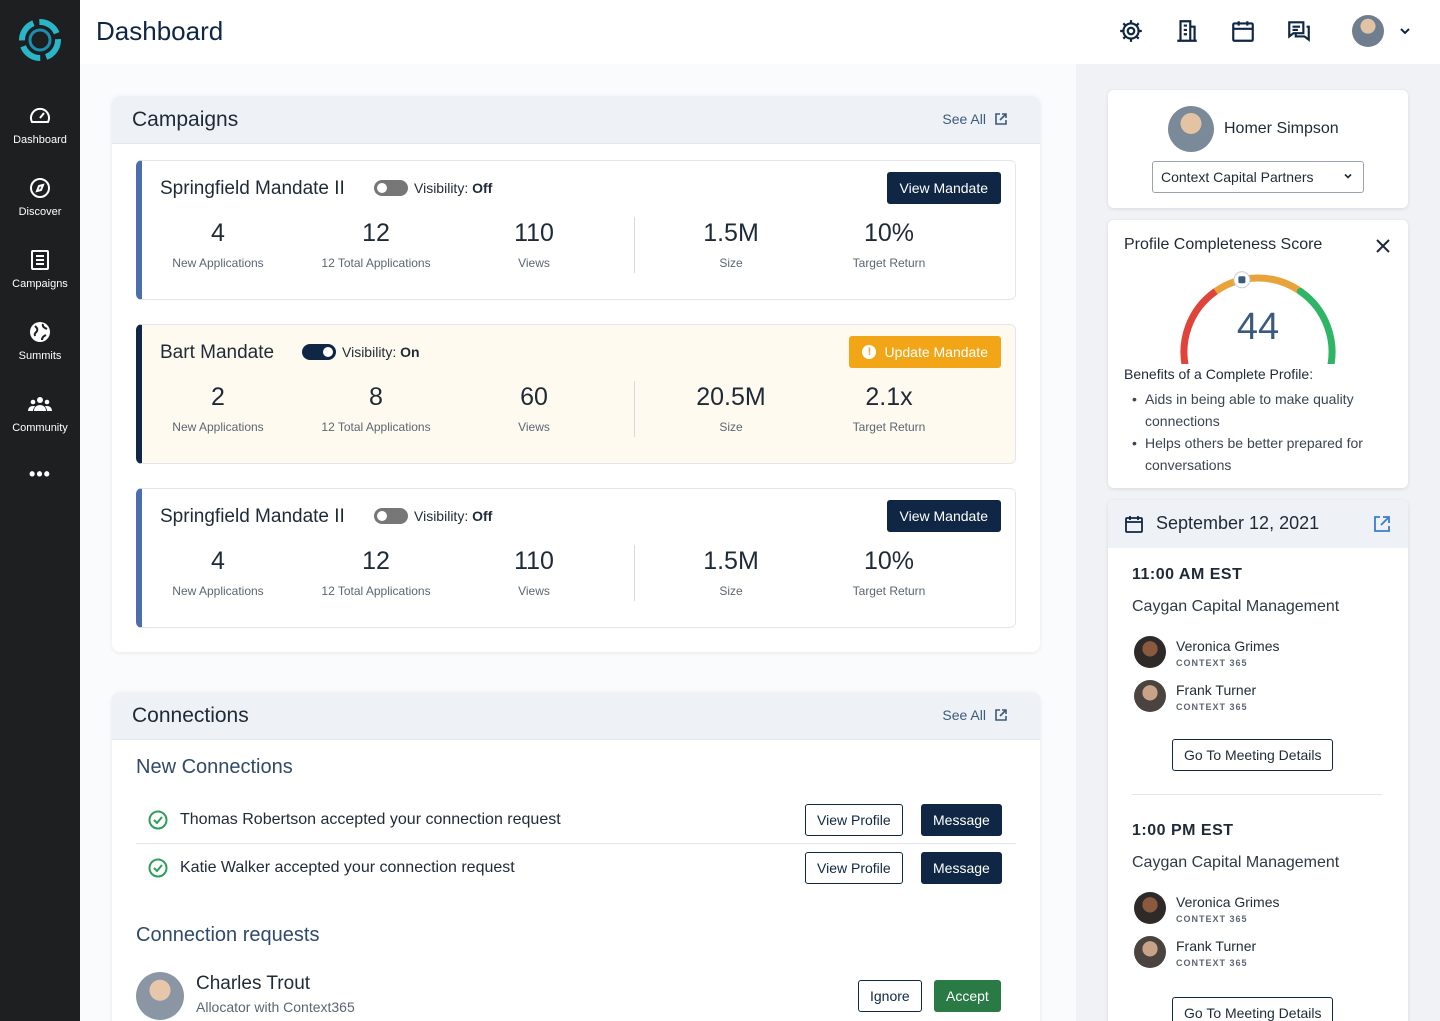  What do you see at coordinates (1368, 31) in the screenshot?
I see `user-avatar` at bounding box center [1368, 31].